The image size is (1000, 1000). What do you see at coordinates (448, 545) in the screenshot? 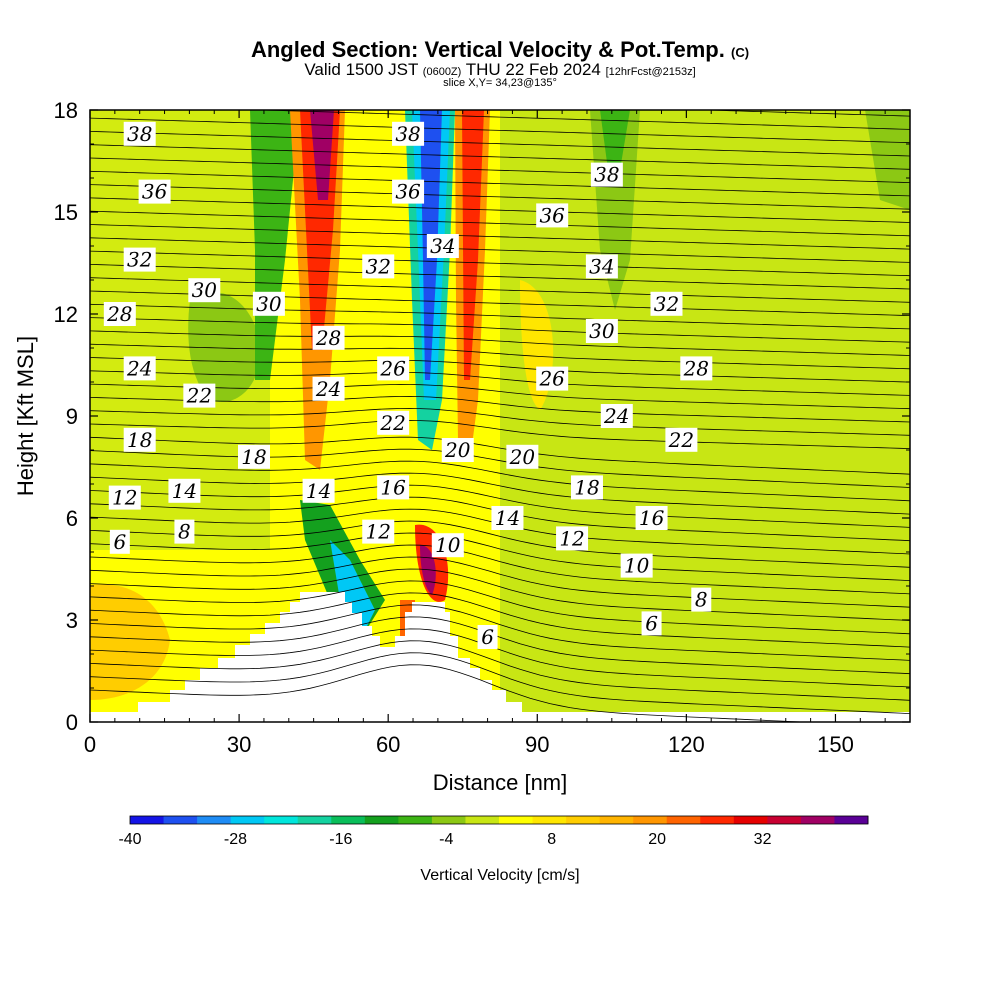
I see `contour-label: 10` at bounding box center [448, 545].